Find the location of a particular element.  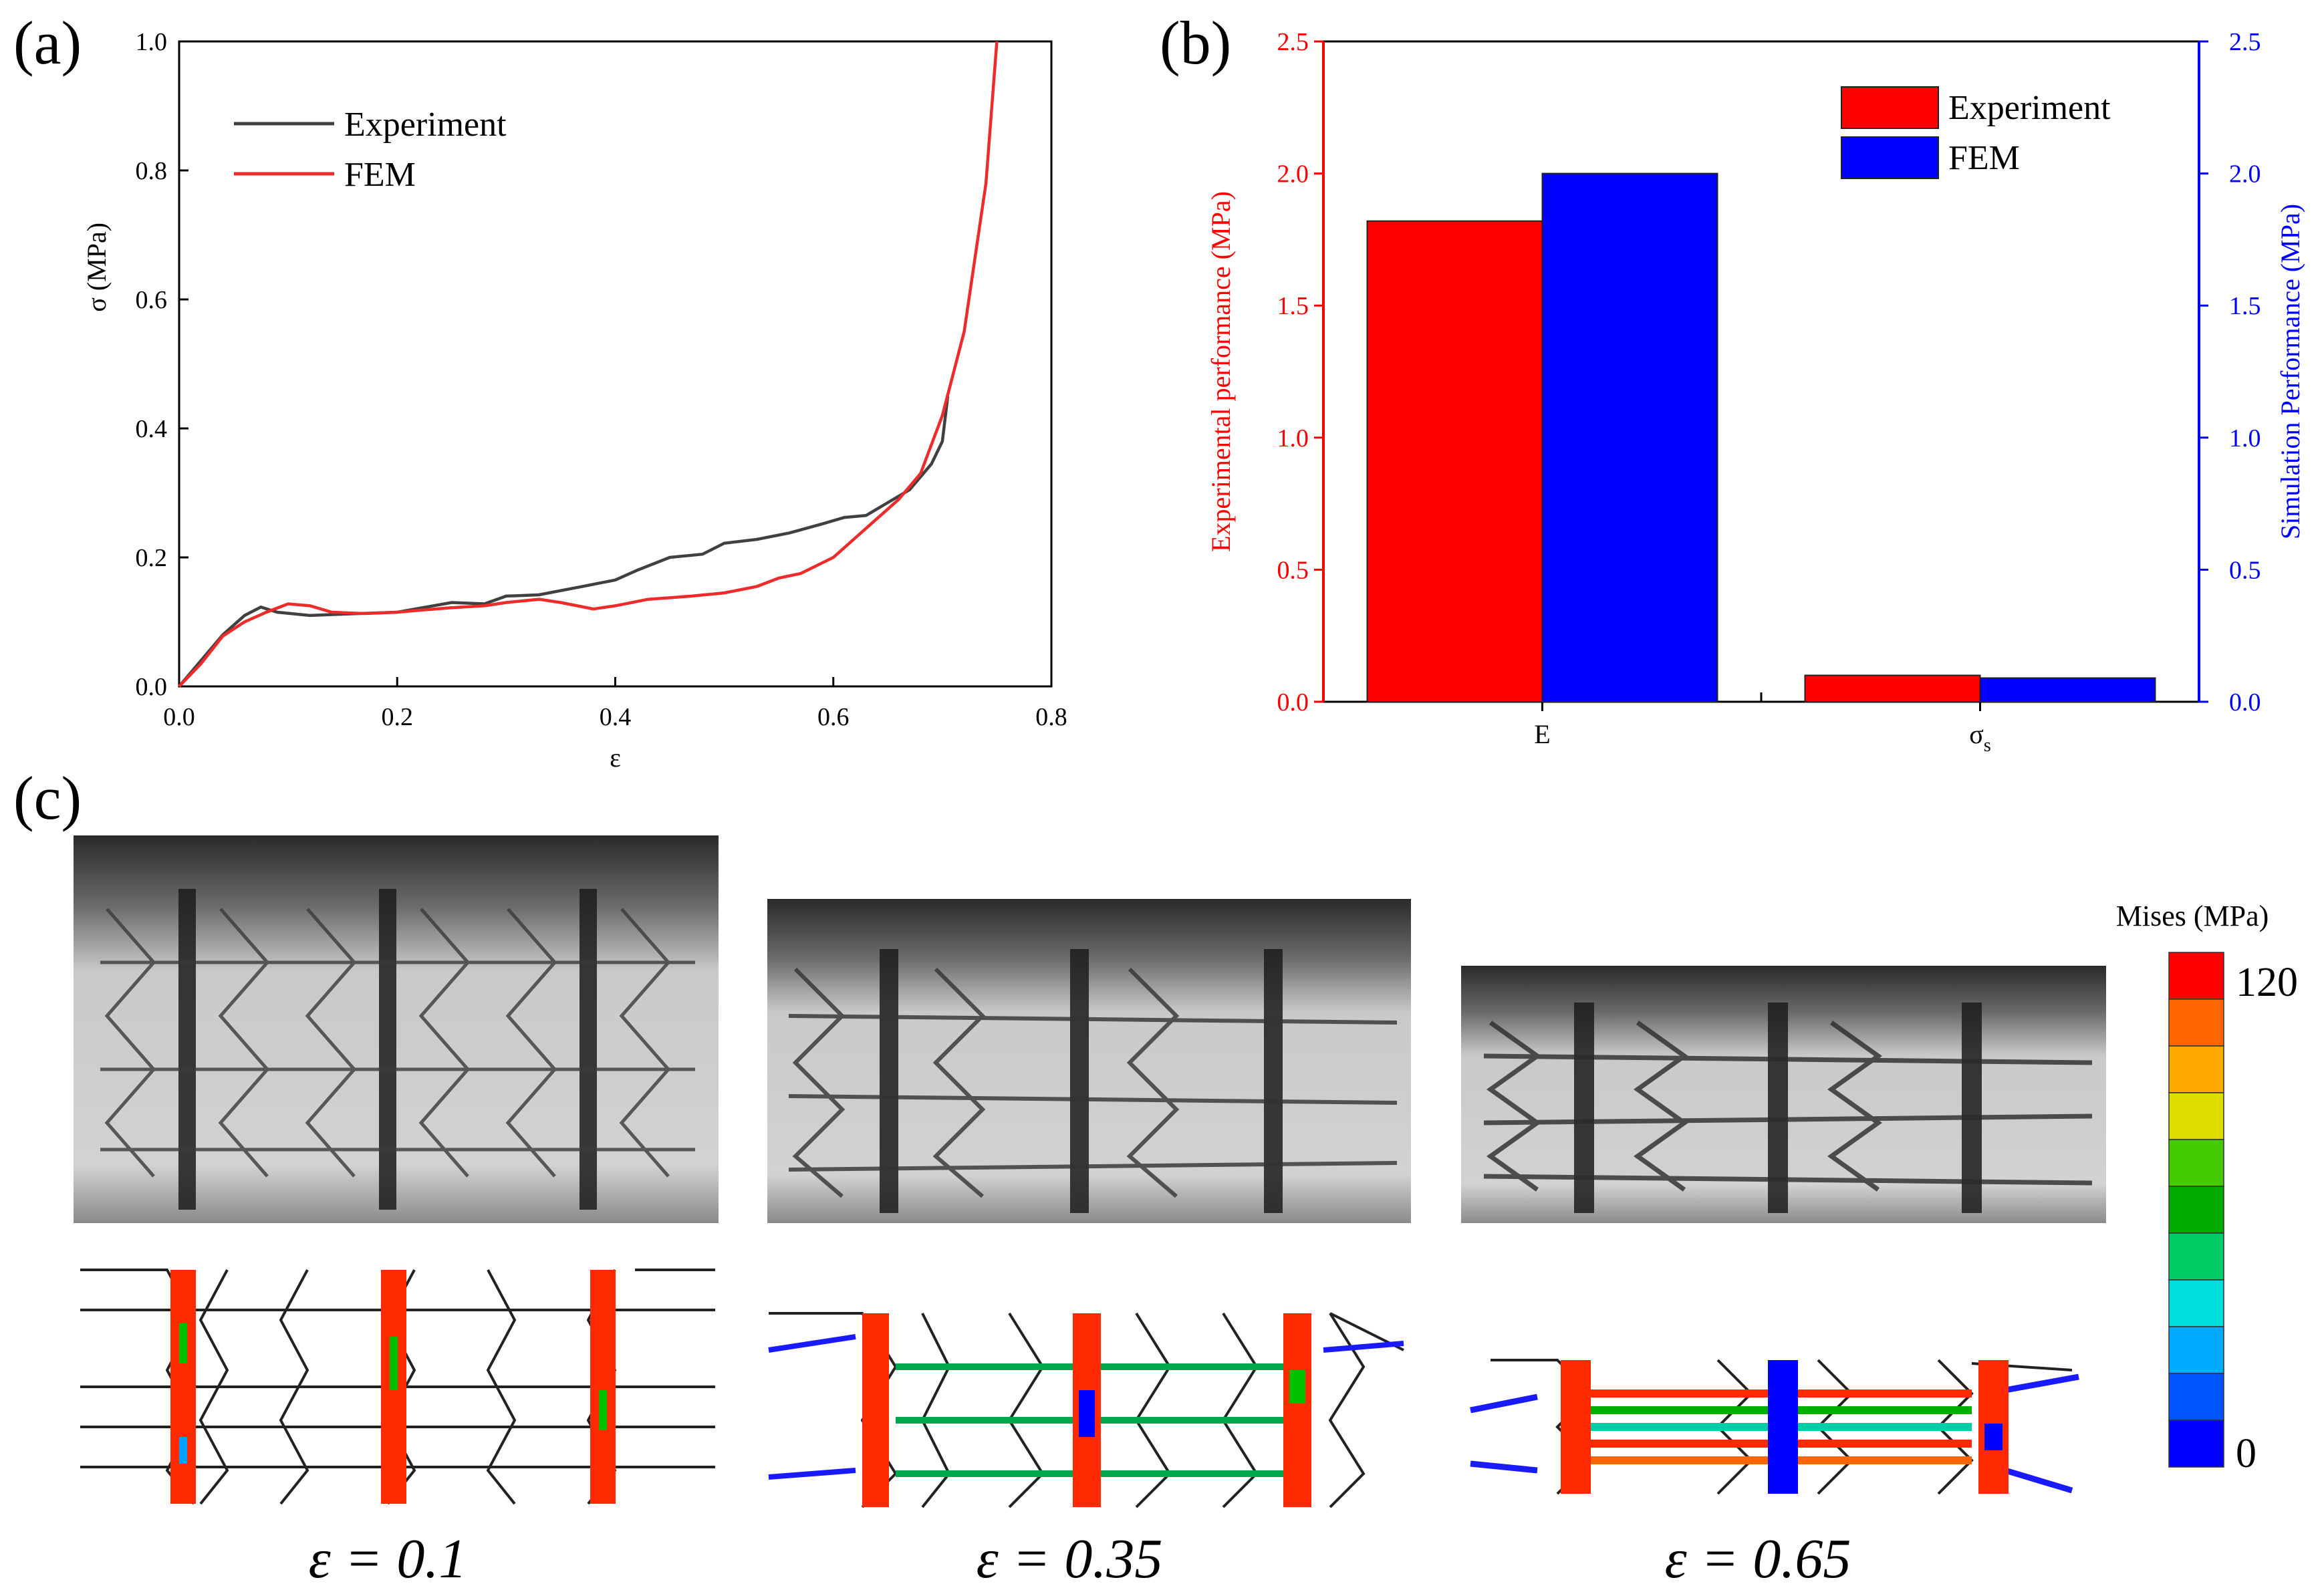

chart-b-left-axis-title: Experimental performance (MPa) is located at coordinates (1221, 371).